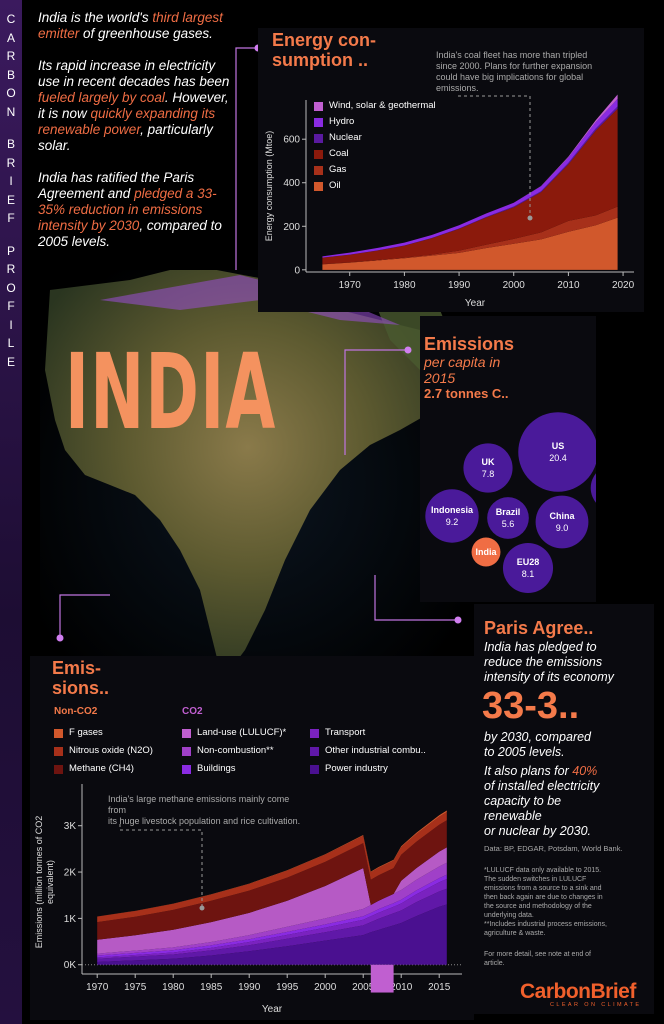 This screenshot has height=1024, width=664. I want to click on area-lulucf-sink, so click(382, 978).